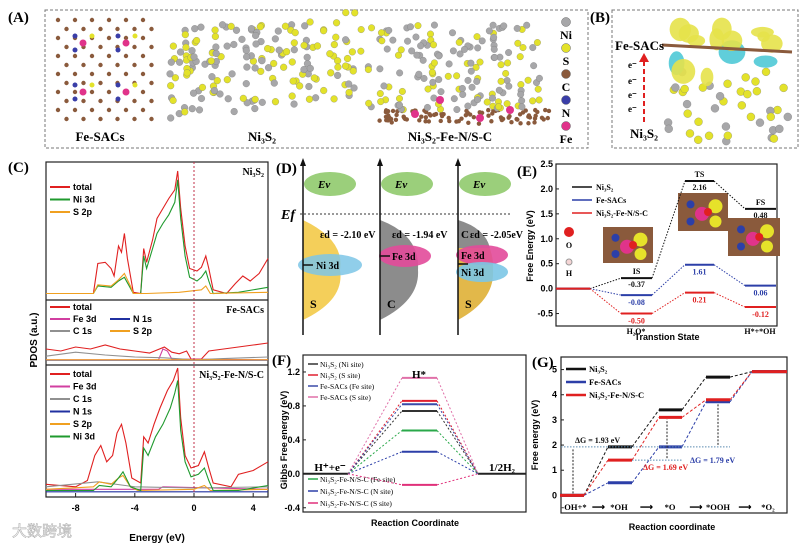  Describe the element at coordinates (380, 162) in the screenshot. I see `axis-arrow-icon` at that location.